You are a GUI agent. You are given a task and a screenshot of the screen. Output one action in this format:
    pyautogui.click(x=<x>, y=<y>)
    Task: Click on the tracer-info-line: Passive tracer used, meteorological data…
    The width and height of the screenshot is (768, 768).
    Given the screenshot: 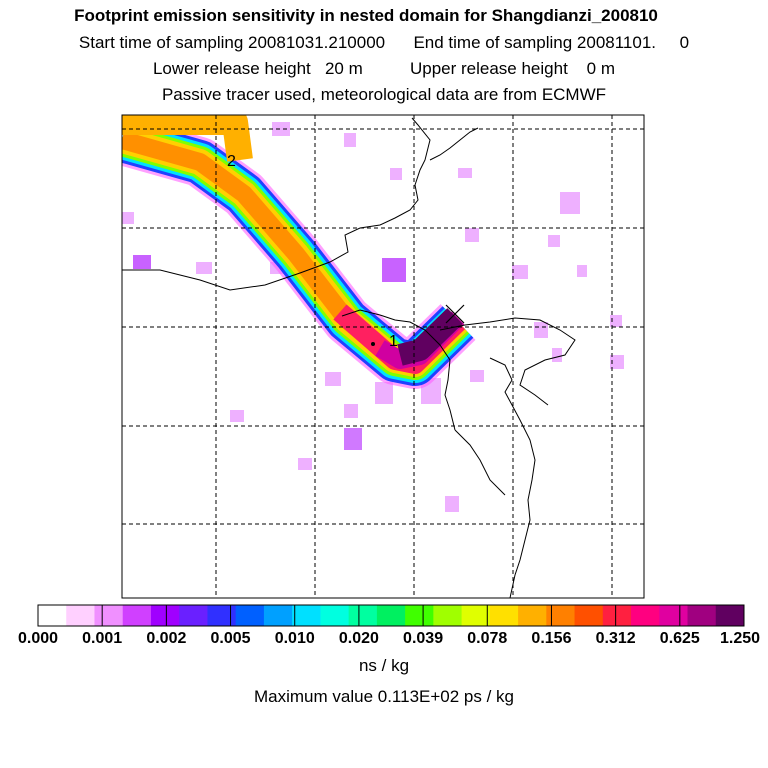 What is the action you would take?
    pyautogui.click(x=384, y=94)
    